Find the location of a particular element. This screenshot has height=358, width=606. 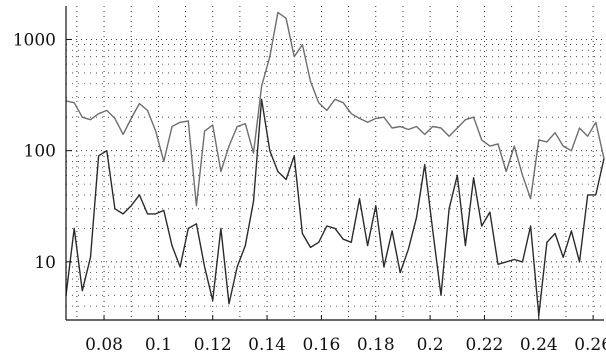

x-tick-label: 0.08 is located at coordinates (104, 345).